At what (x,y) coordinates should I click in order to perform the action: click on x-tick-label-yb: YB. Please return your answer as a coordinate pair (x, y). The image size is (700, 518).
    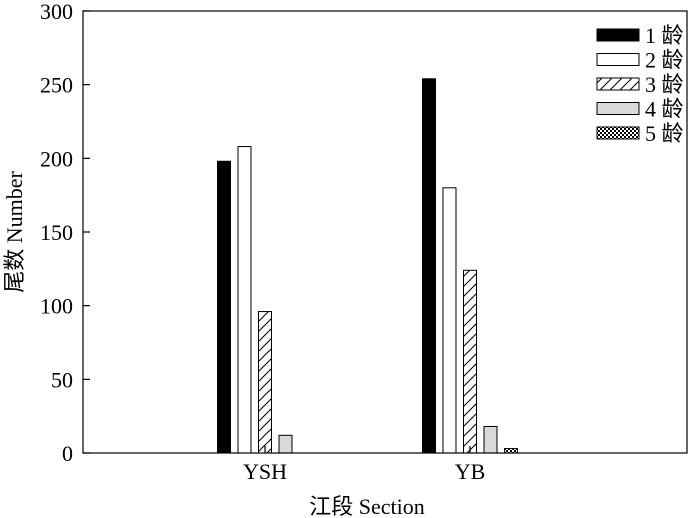
    Looking at the image, I should click on (470, 471).